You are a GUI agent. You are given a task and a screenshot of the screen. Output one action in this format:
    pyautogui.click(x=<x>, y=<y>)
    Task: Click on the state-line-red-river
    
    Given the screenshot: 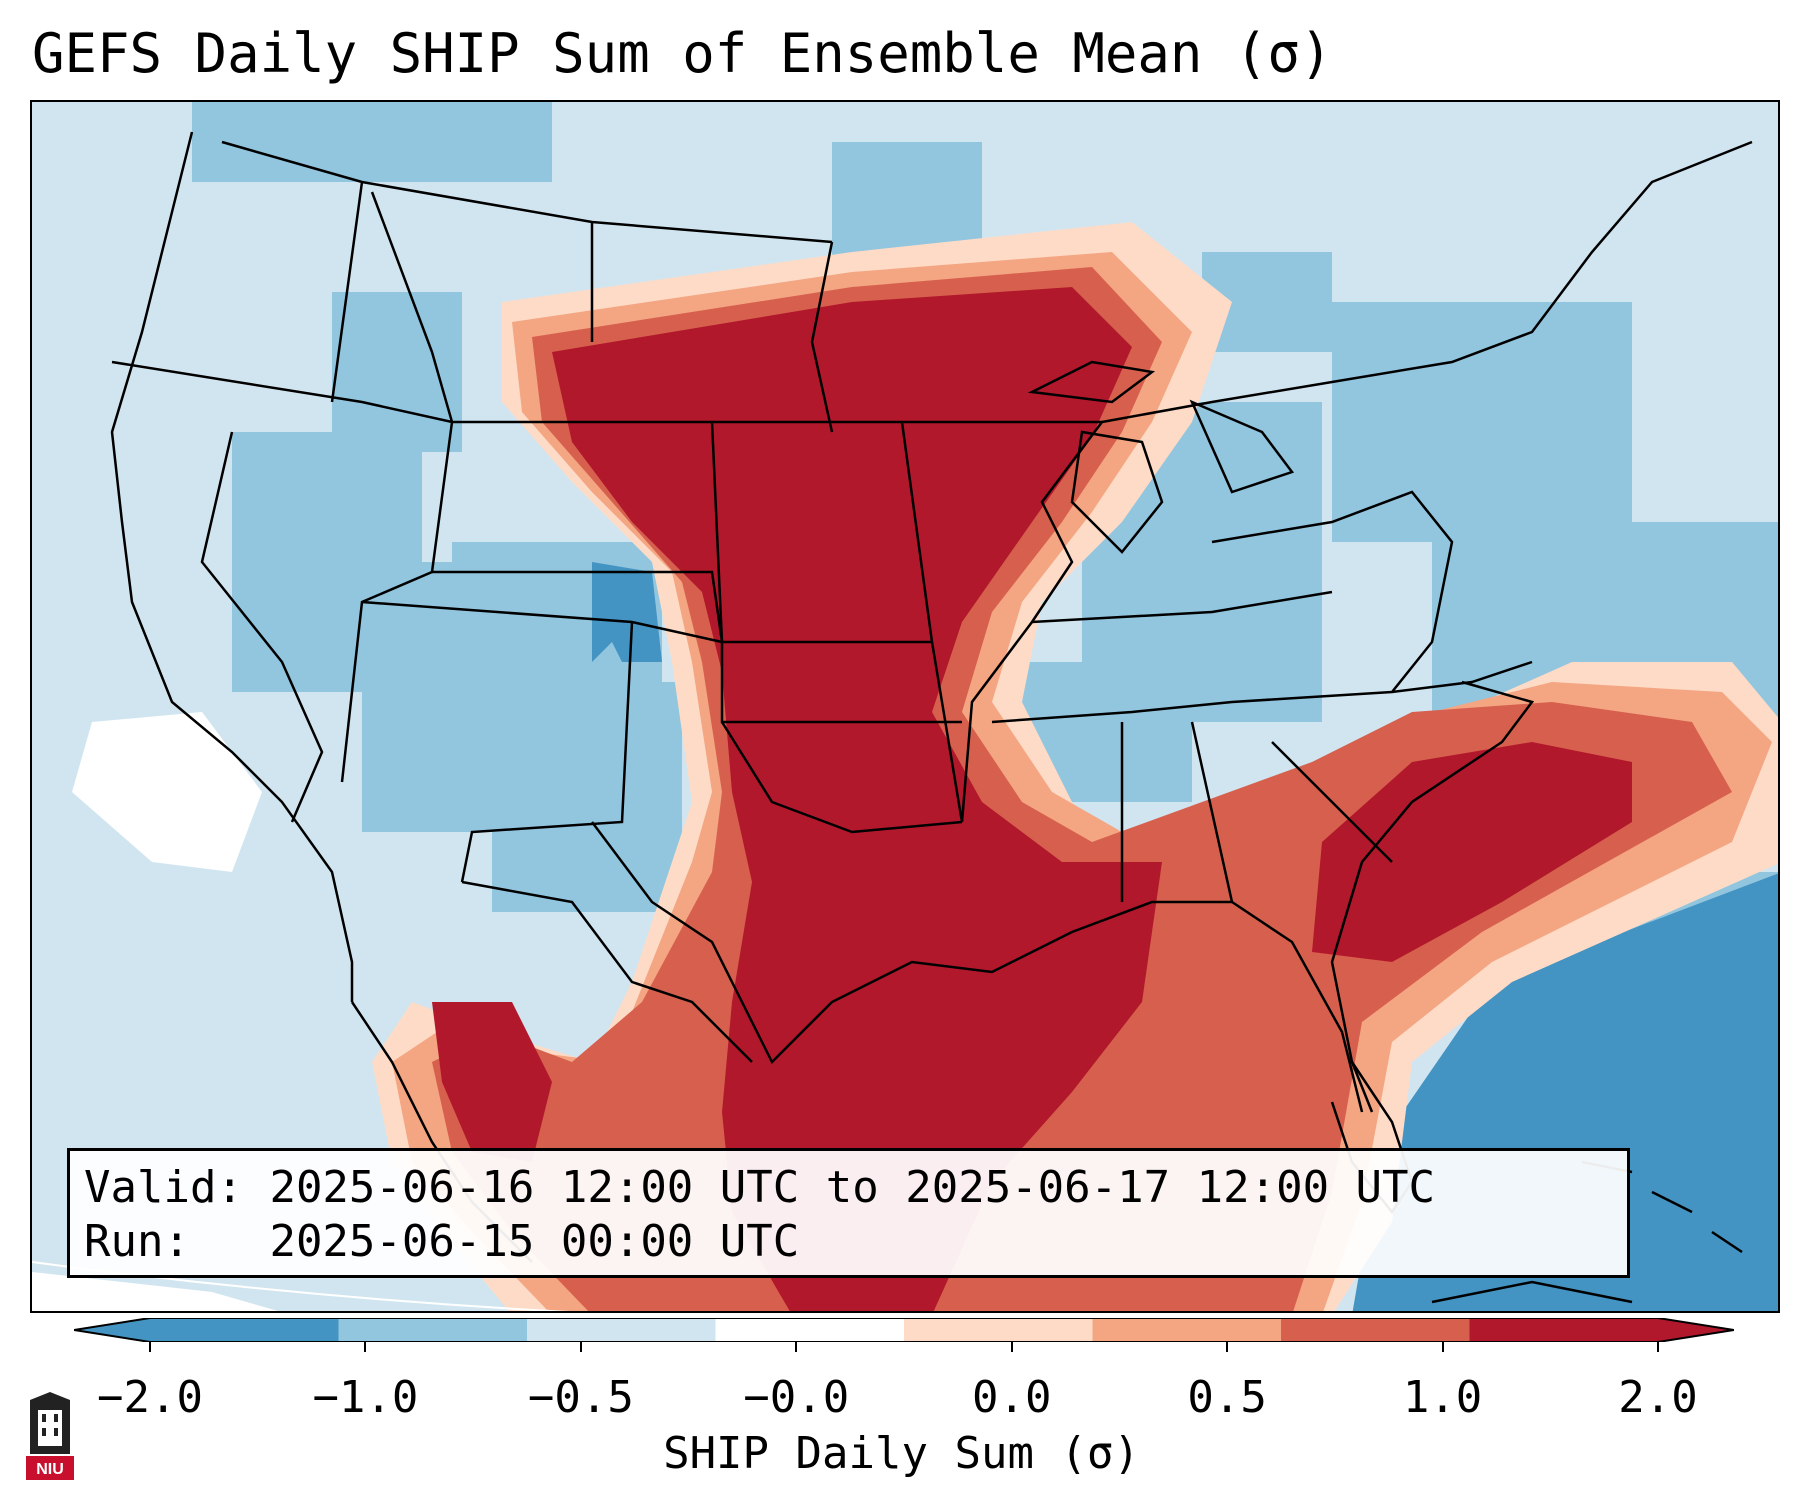 What is the action you would take?
    pyautogui.click(x=841, y=777)
    